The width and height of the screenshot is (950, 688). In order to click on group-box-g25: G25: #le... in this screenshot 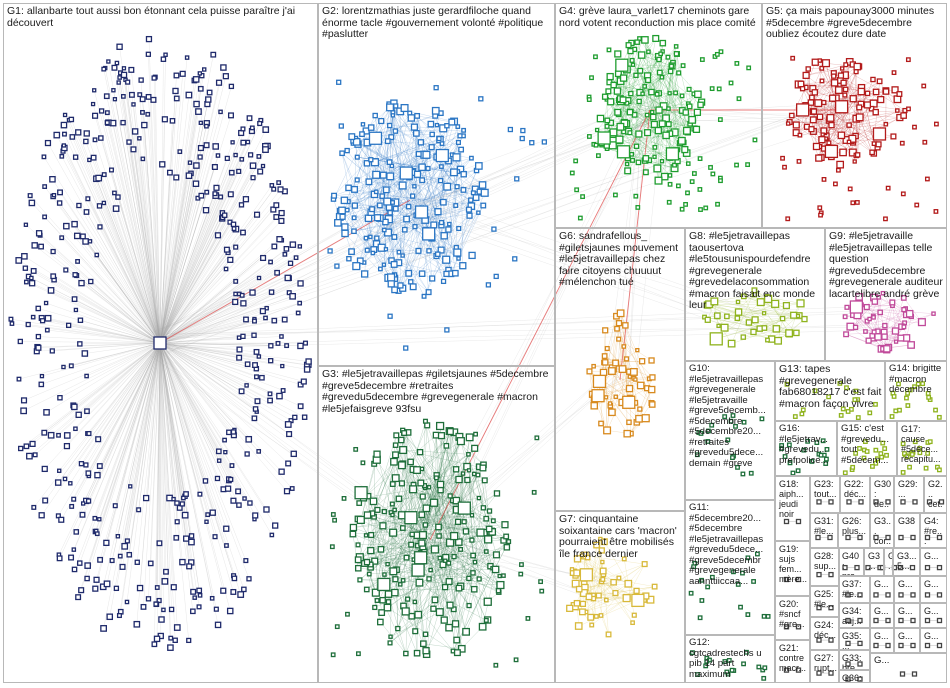, I will do `click(825, 601)`.